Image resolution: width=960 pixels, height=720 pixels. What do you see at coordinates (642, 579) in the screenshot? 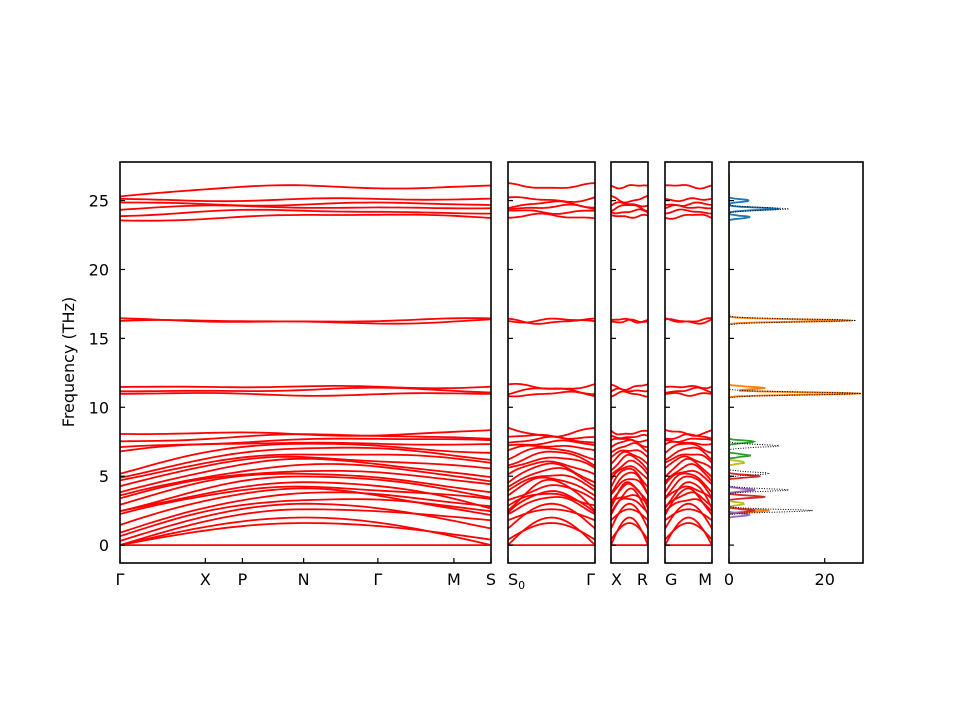
I see `x-tick-label: R` at bounding box center [642, 579].